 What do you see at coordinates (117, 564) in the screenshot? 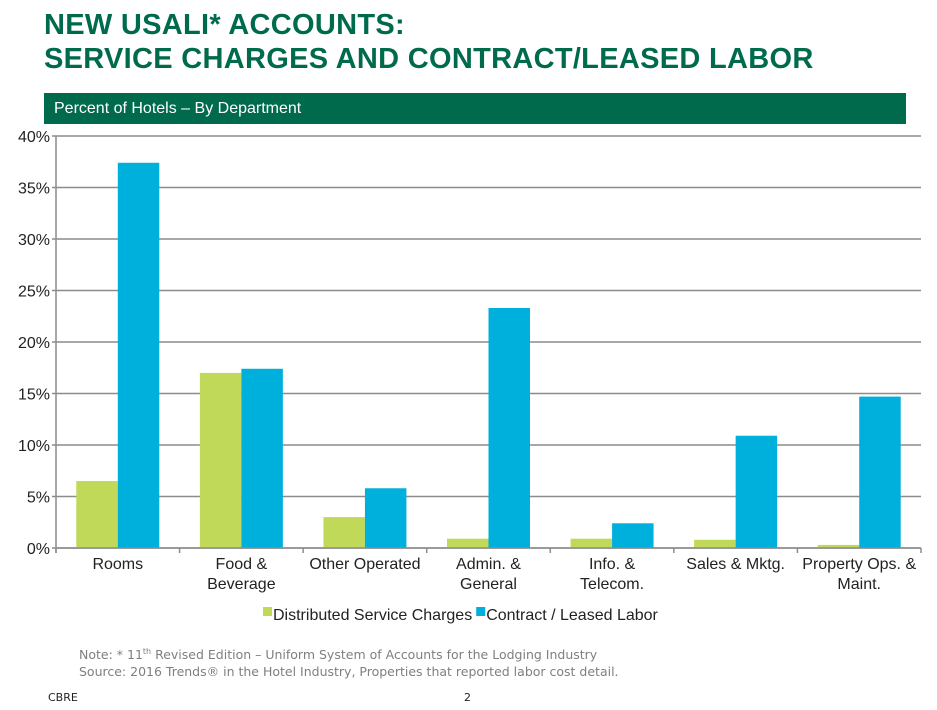
I see `x-category-label: Rooms` at bounding box center [117, 564].